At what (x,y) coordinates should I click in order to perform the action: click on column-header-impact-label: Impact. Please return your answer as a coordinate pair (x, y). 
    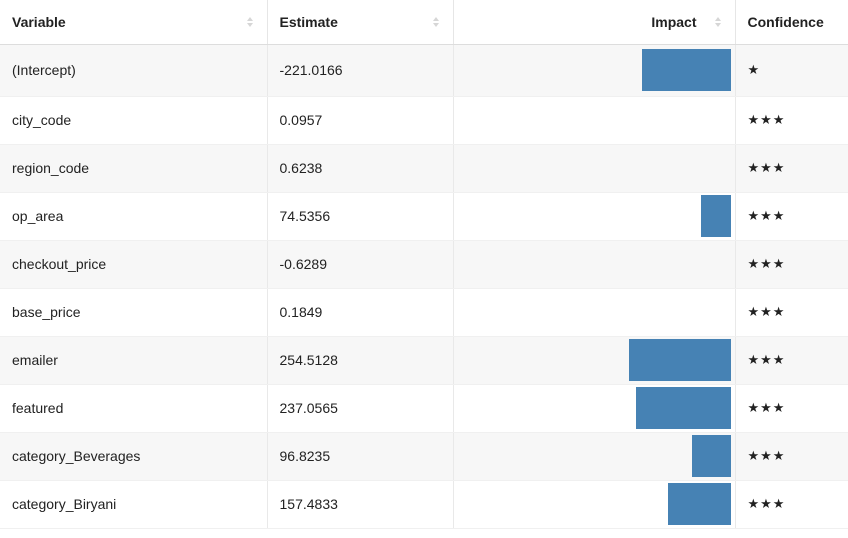
    Looking at the image, I should click on (674, 21).